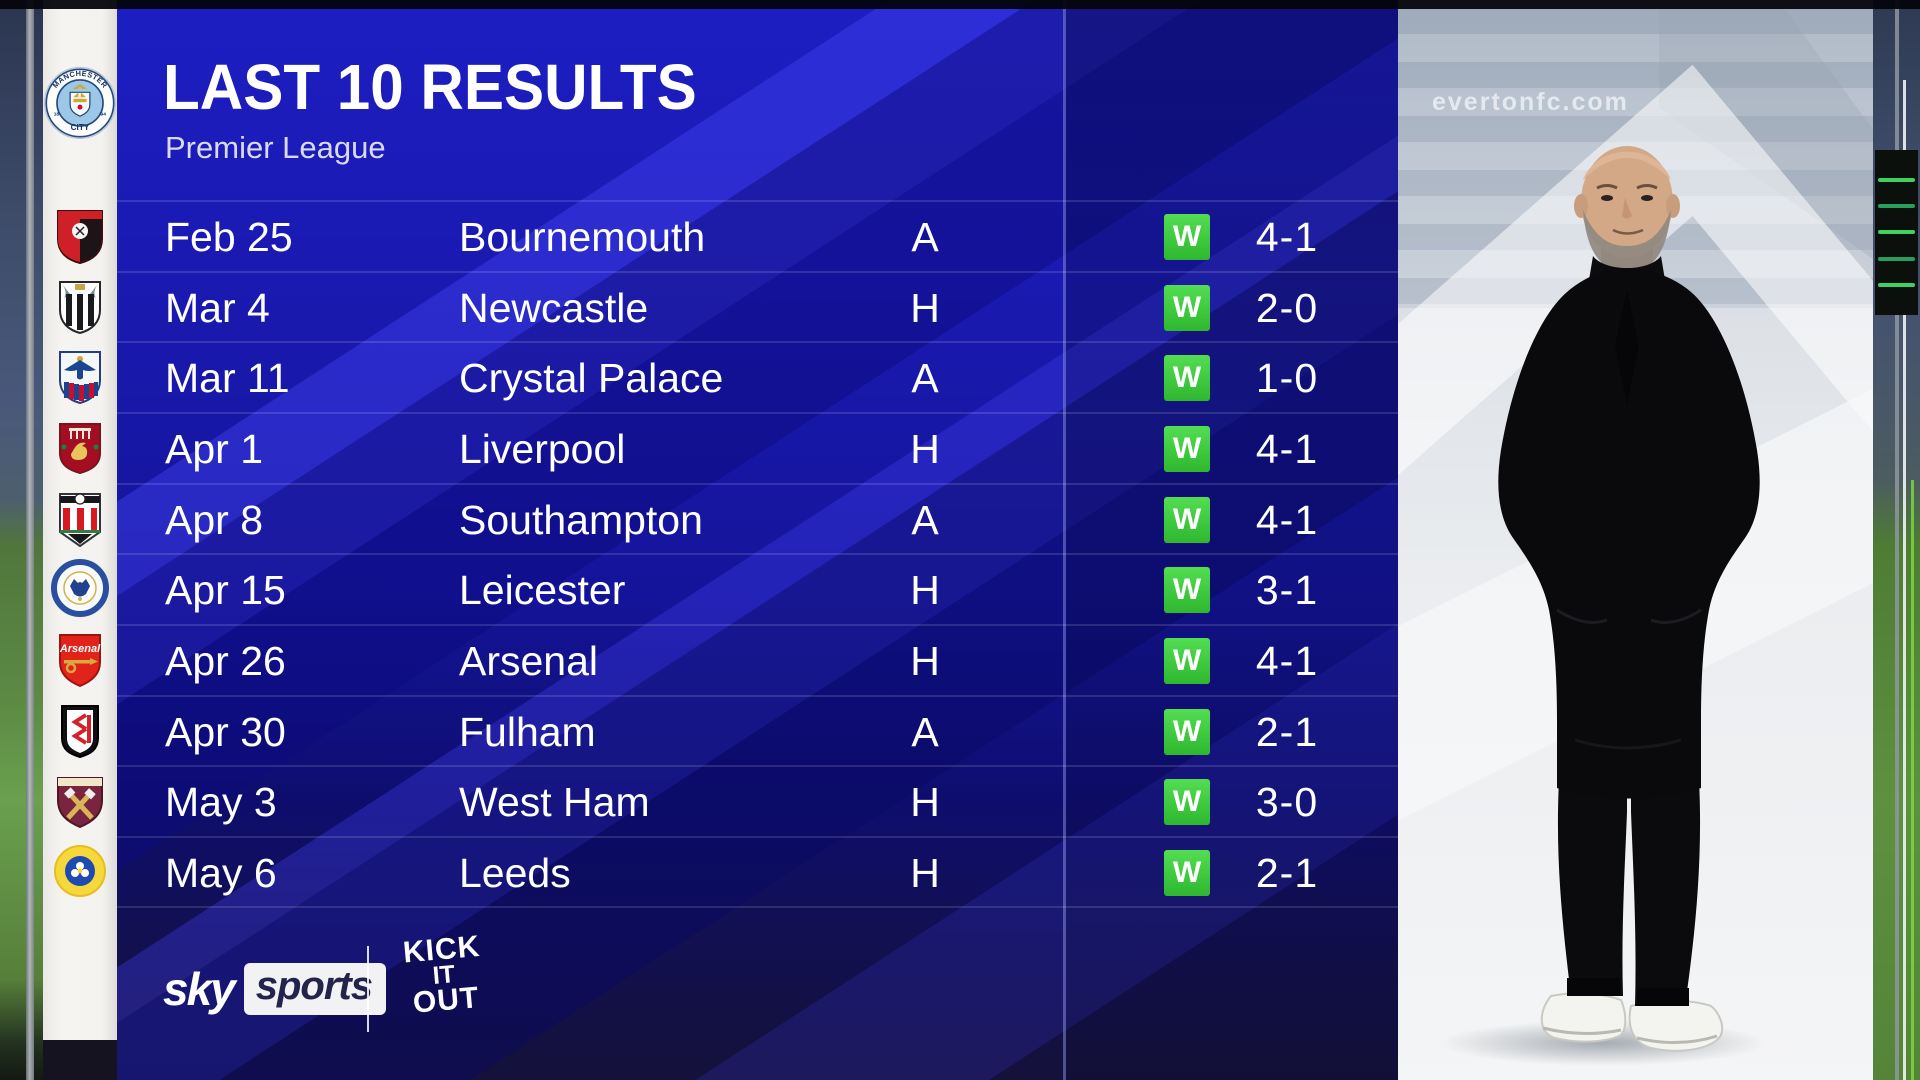  I want to click on badge-founded-left: 18, so click(57, 114).